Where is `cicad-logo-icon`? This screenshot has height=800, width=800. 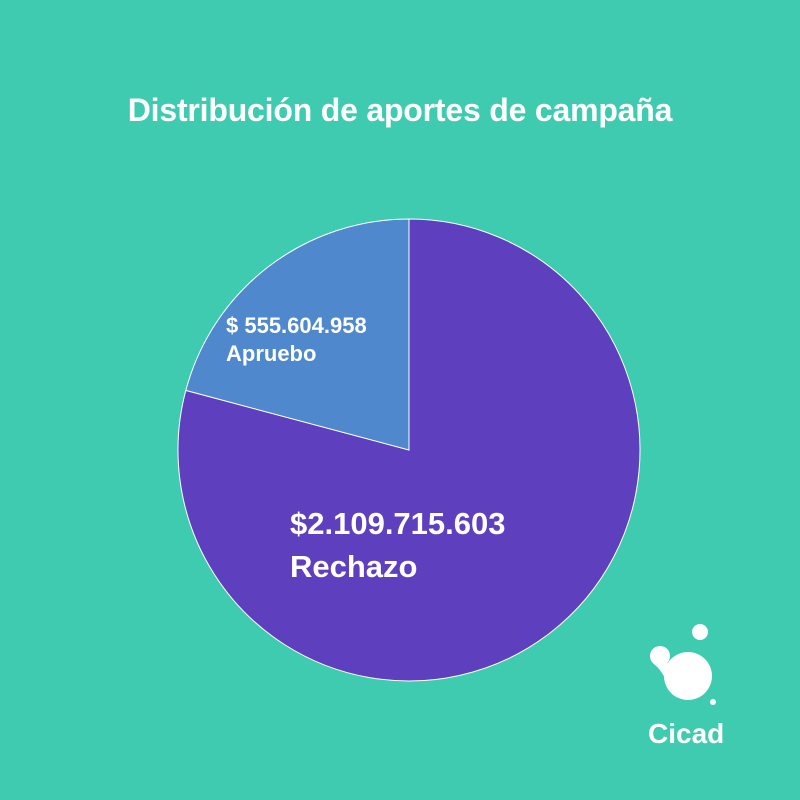
cicad-logo-icon is located at coordinates (683, 664).